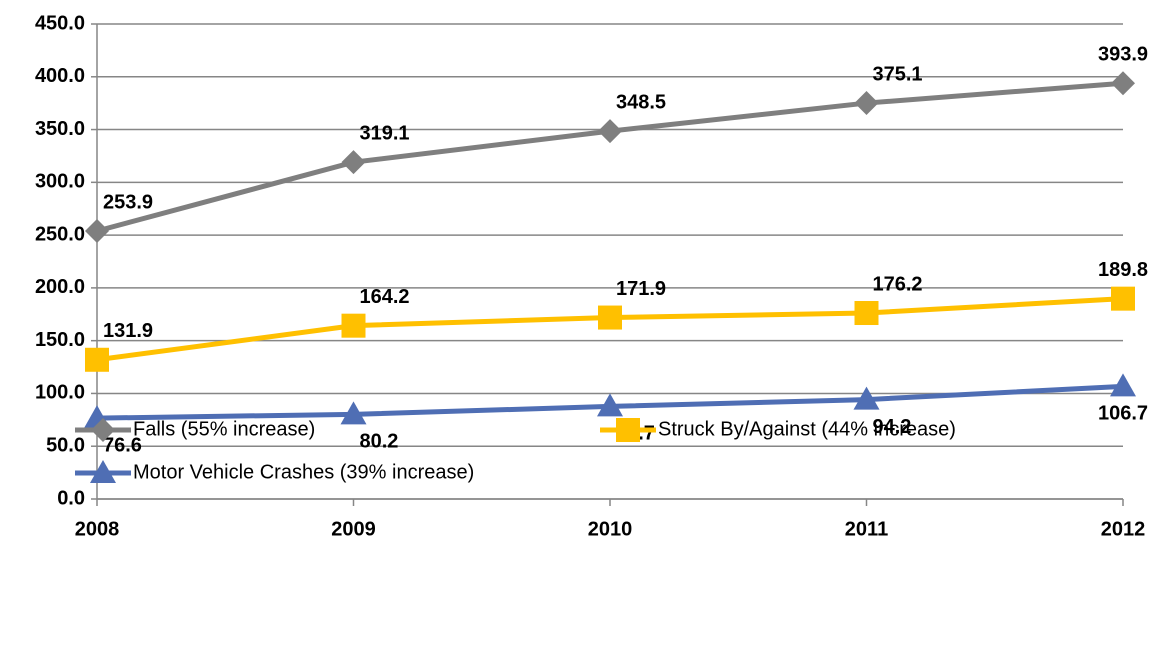 The image size is (1163, 655). What do you see at coordinates (60, 287) in the screenshot?
I see `y-tick-label: 200.0` at bounding box center [60, 287].